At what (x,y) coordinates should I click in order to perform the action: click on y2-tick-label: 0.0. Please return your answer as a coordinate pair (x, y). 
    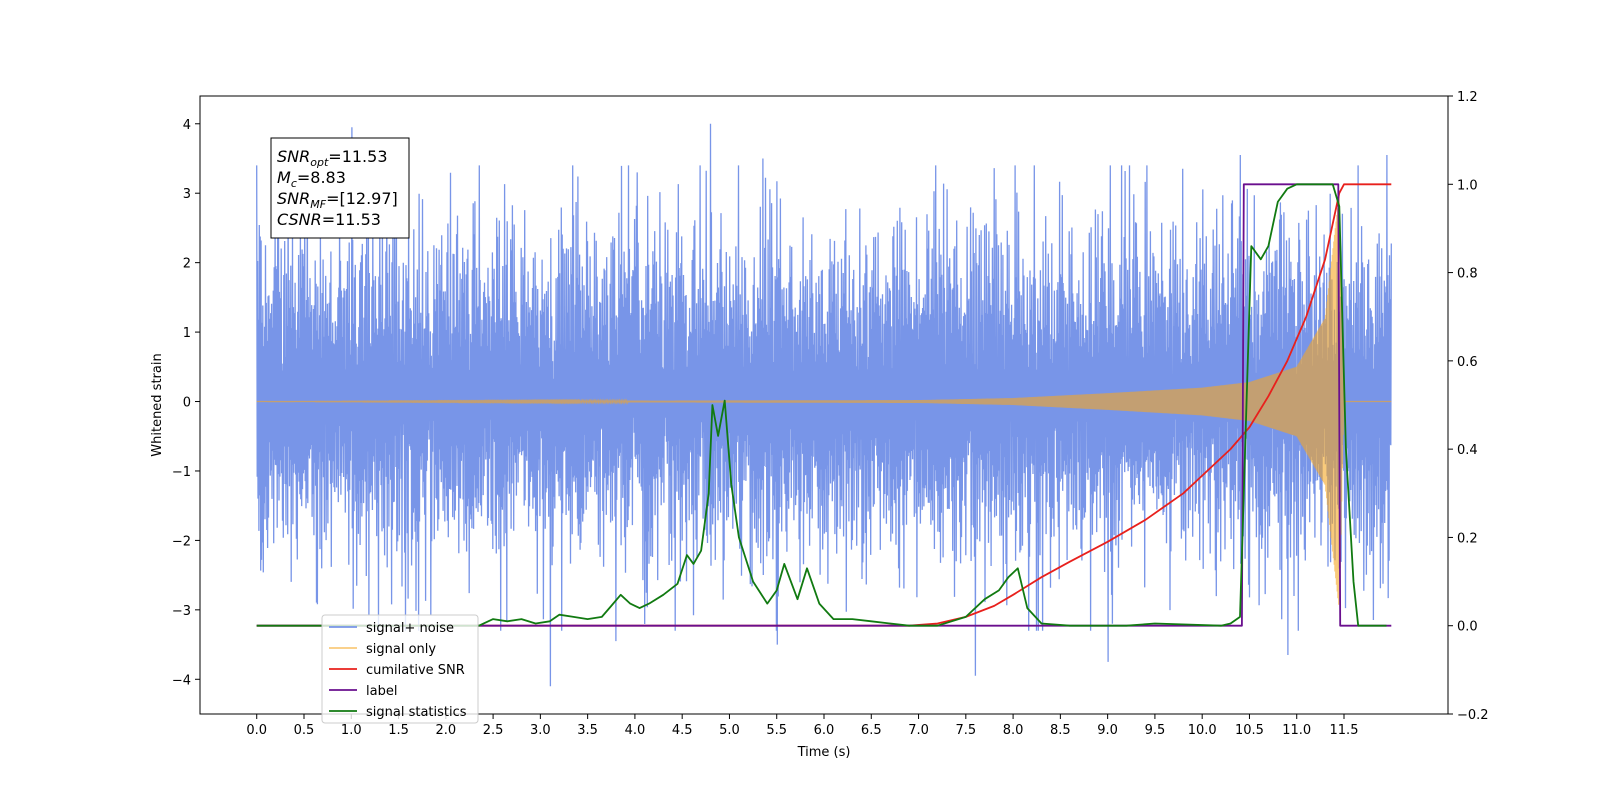
    Looking at the image, I should click on (1467, 627).